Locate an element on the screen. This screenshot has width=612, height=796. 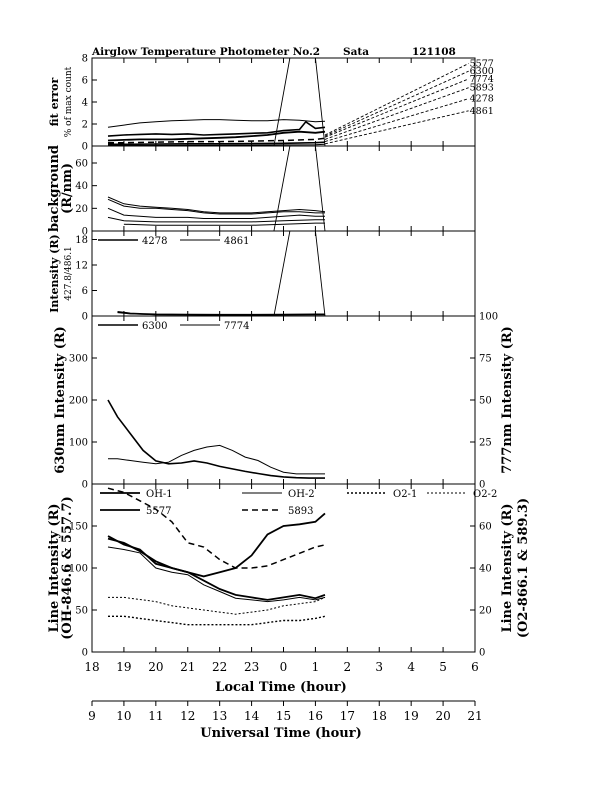
y-right-axis-label-2: (O2-866.1 & 589.3) is located at coordinates (523, 568).